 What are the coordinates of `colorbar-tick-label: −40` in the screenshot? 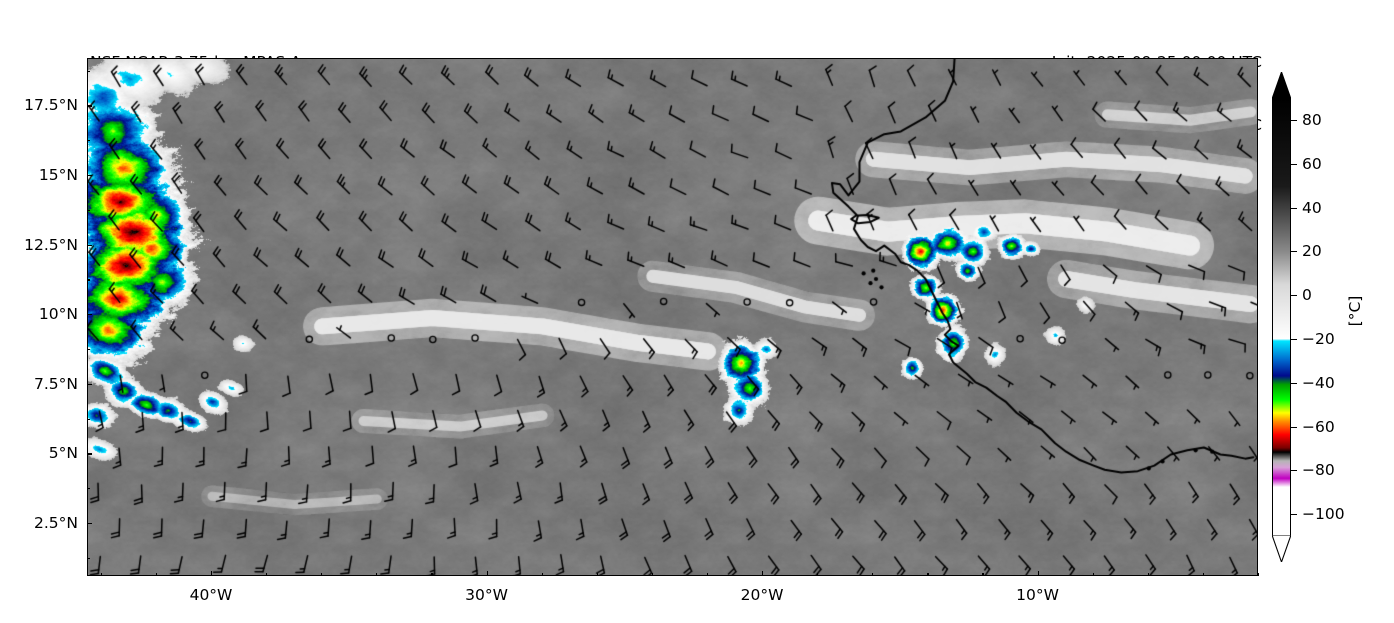 It's located at (1318, 382).